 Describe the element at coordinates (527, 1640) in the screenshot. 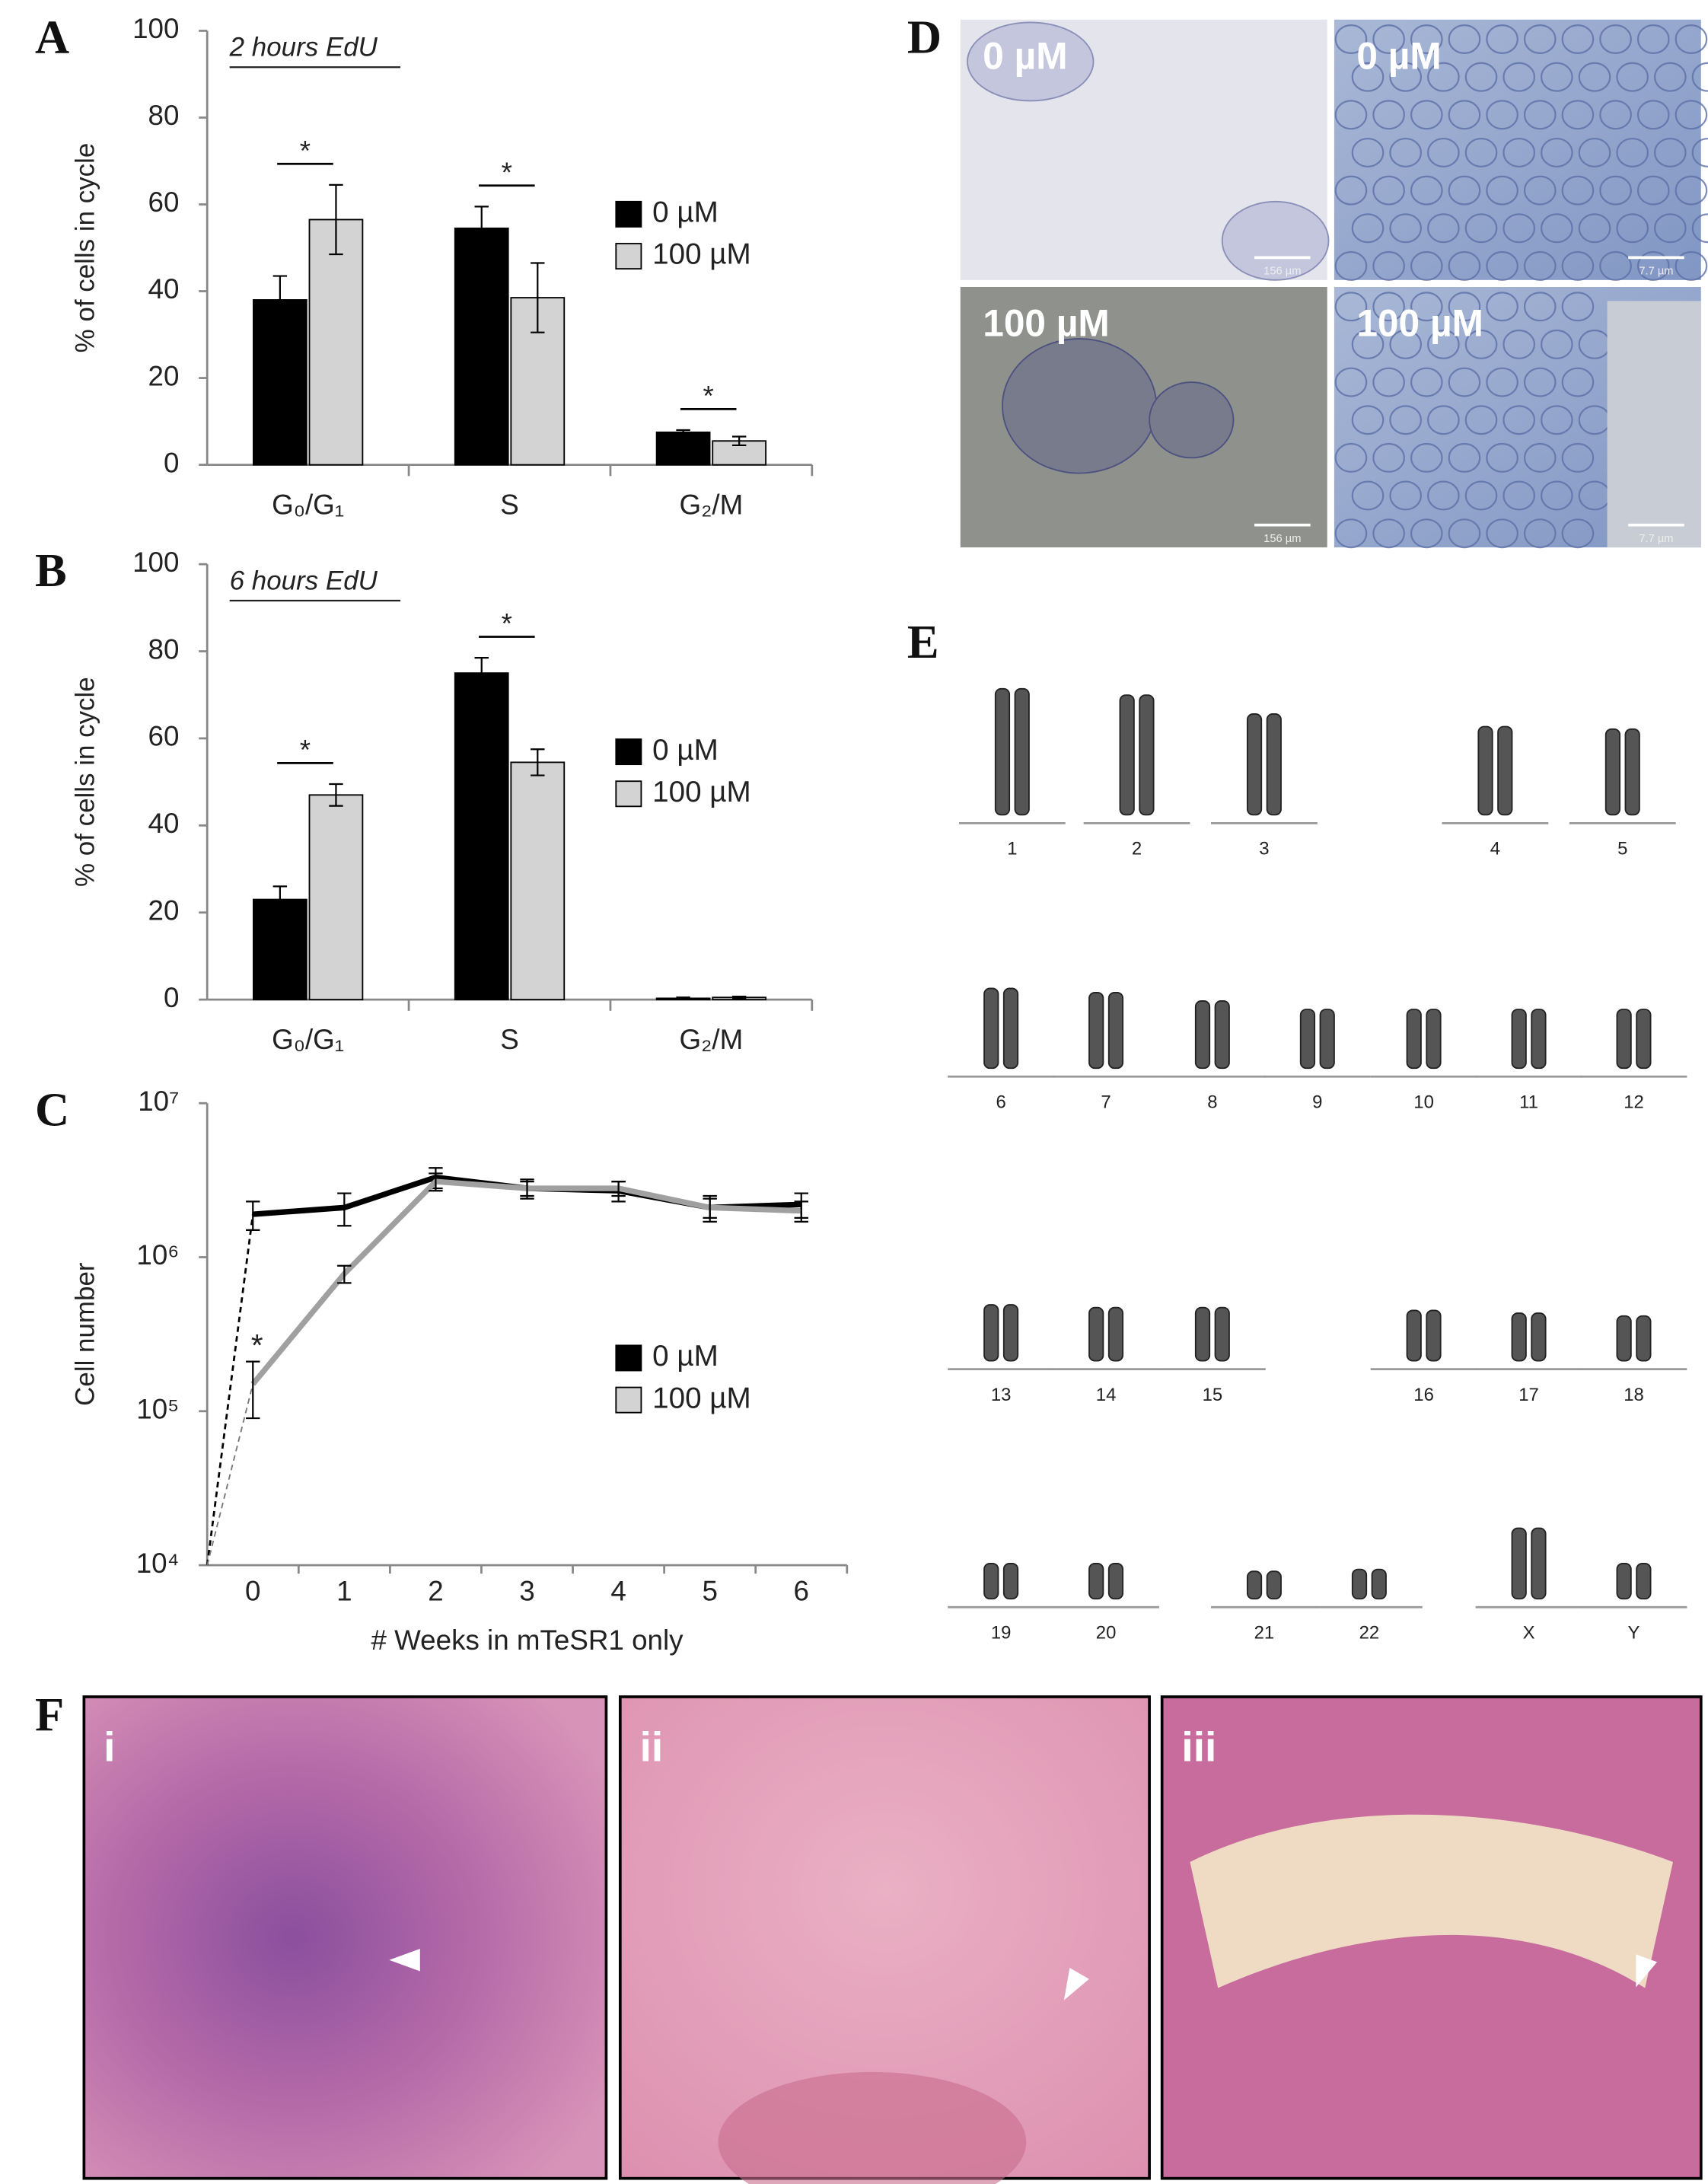

I see `x-axis-label: # Weeks in mTeSR1 only` at that location.